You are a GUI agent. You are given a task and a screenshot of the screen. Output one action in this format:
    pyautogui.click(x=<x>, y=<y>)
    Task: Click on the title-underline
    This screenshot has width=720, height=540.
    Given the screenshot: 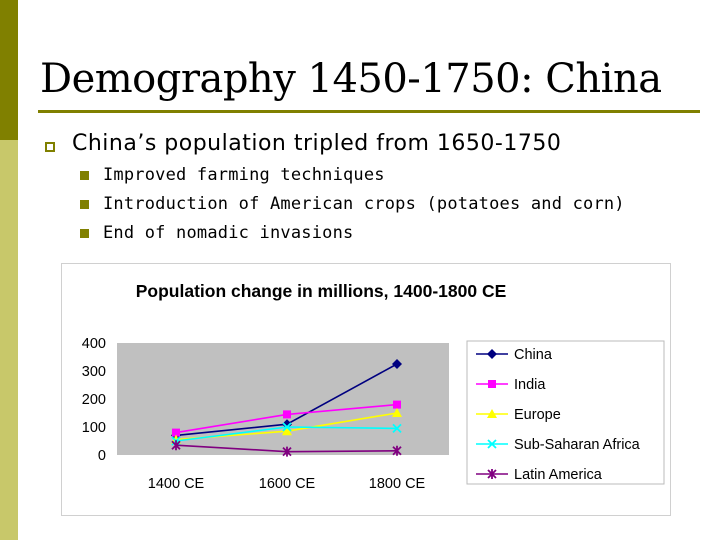 What is the action you would take?
    pyautogui.click(x=369, y=111)
    